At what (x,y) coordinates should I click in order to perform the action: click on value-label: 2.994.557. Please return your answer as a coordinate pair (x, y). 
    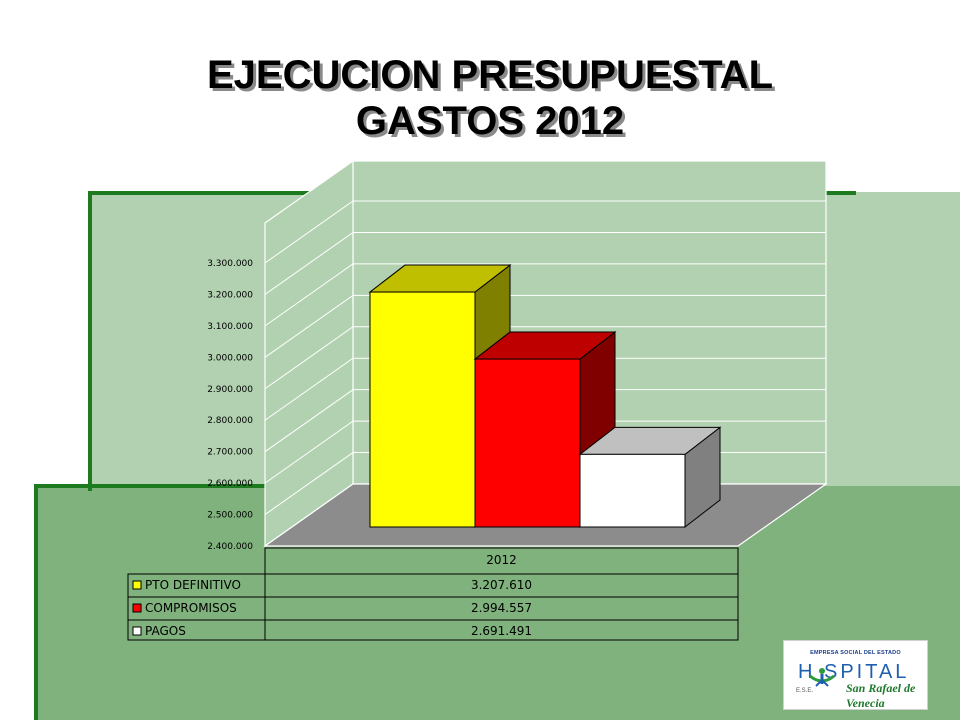
    Looking at the image, I should click on (501, 608).